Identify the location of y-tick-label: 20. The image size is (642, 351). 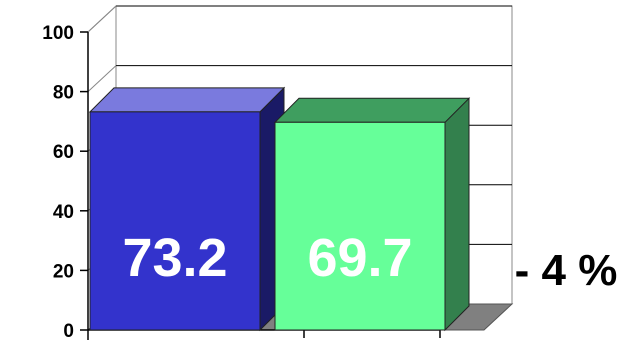
(63, 271).